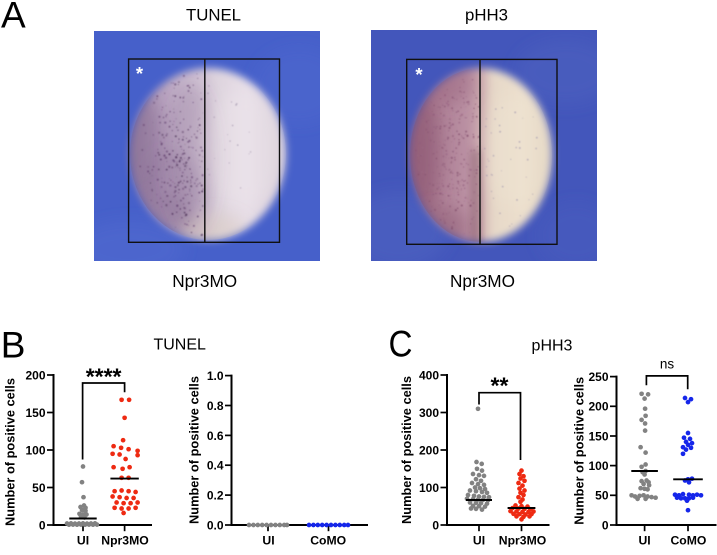 This screenshot has width=717, height=555. Describe the element at coordinates (13, 345) in the screenshot. I see `svg-text: B` at that location.